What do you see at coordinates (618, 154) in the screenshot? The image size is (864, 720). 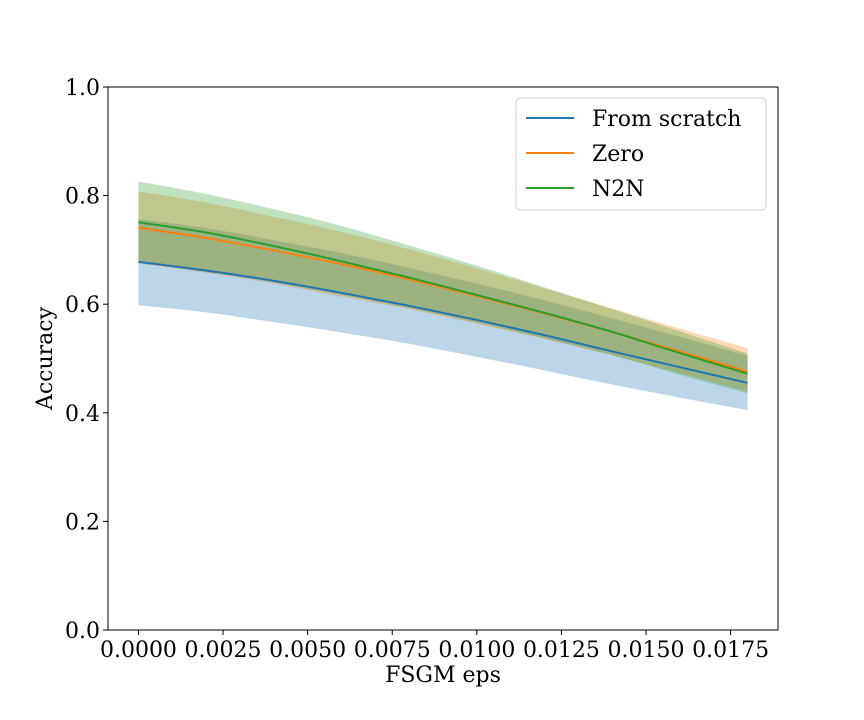 I see `legend-label-zero: Zero` at bounding box center [618, 154].